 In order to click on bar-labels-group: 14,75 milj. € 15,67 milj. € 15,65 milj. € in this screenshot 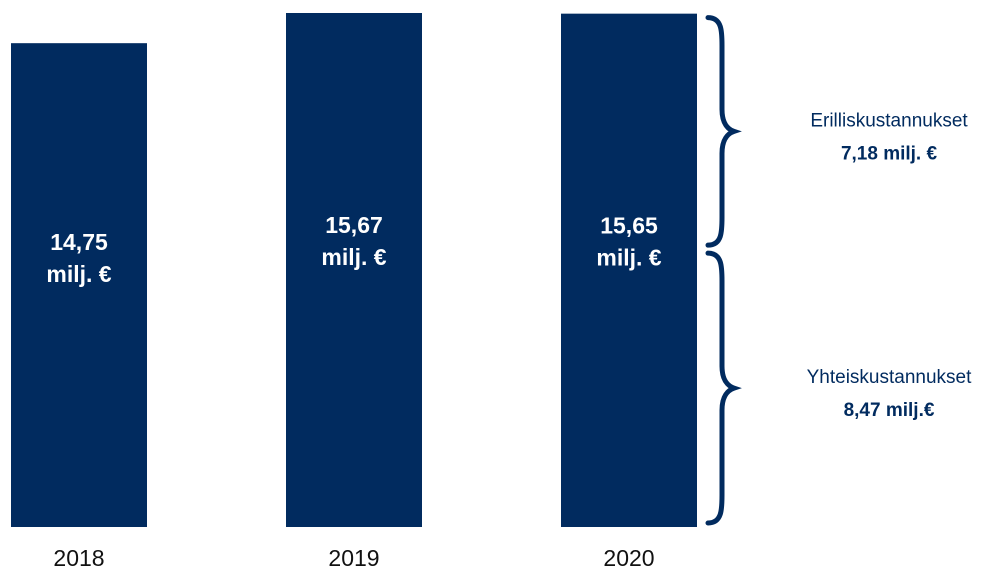, I will do `click(353, 249)`.